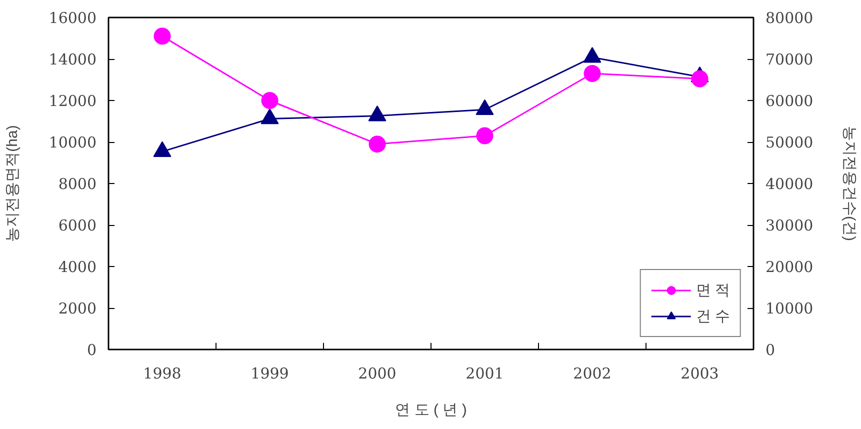  What do you see at coordinates (72, 18) in the screenshot?
I see `y-tick-label: 16000` at bounding box center [72, 18].